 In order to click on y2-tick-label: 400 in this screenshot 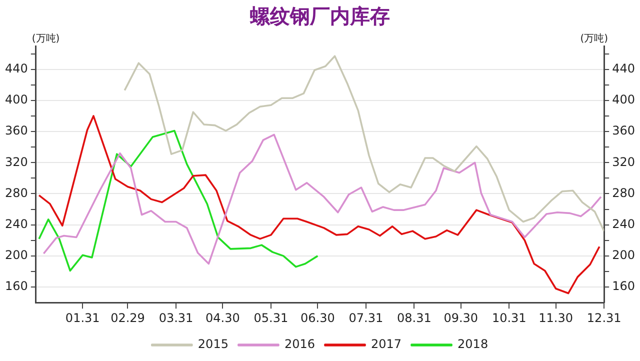, I will do `click(623, 99)`.